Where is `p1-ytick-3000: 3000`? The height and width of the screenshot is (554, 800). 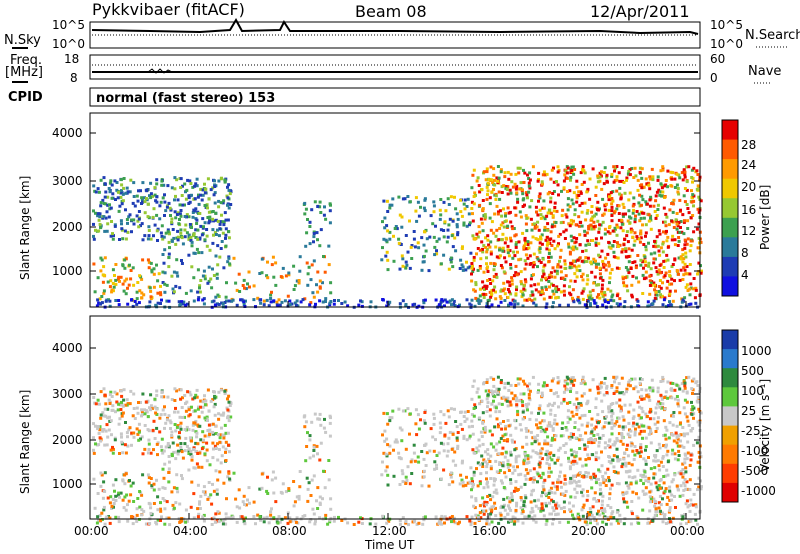
p1-ytick-3000: 3000 is located at coordinates (67, 181).